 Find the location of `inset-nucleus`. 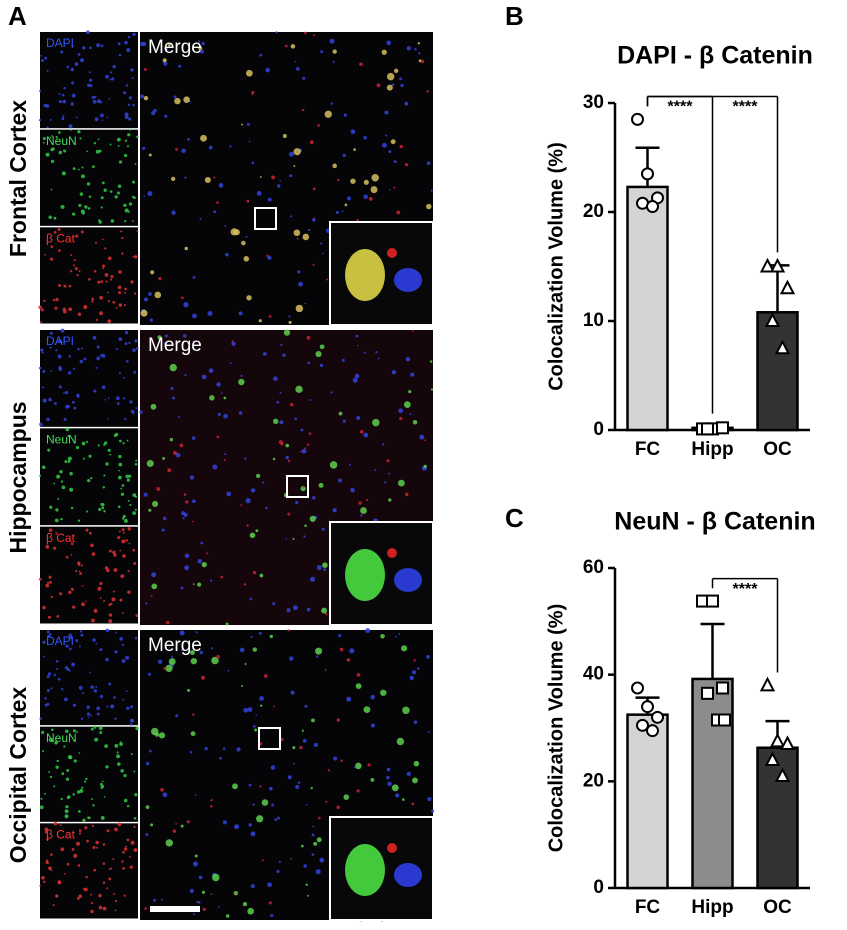

inset-nucleus is located at coordinates (408, 580).